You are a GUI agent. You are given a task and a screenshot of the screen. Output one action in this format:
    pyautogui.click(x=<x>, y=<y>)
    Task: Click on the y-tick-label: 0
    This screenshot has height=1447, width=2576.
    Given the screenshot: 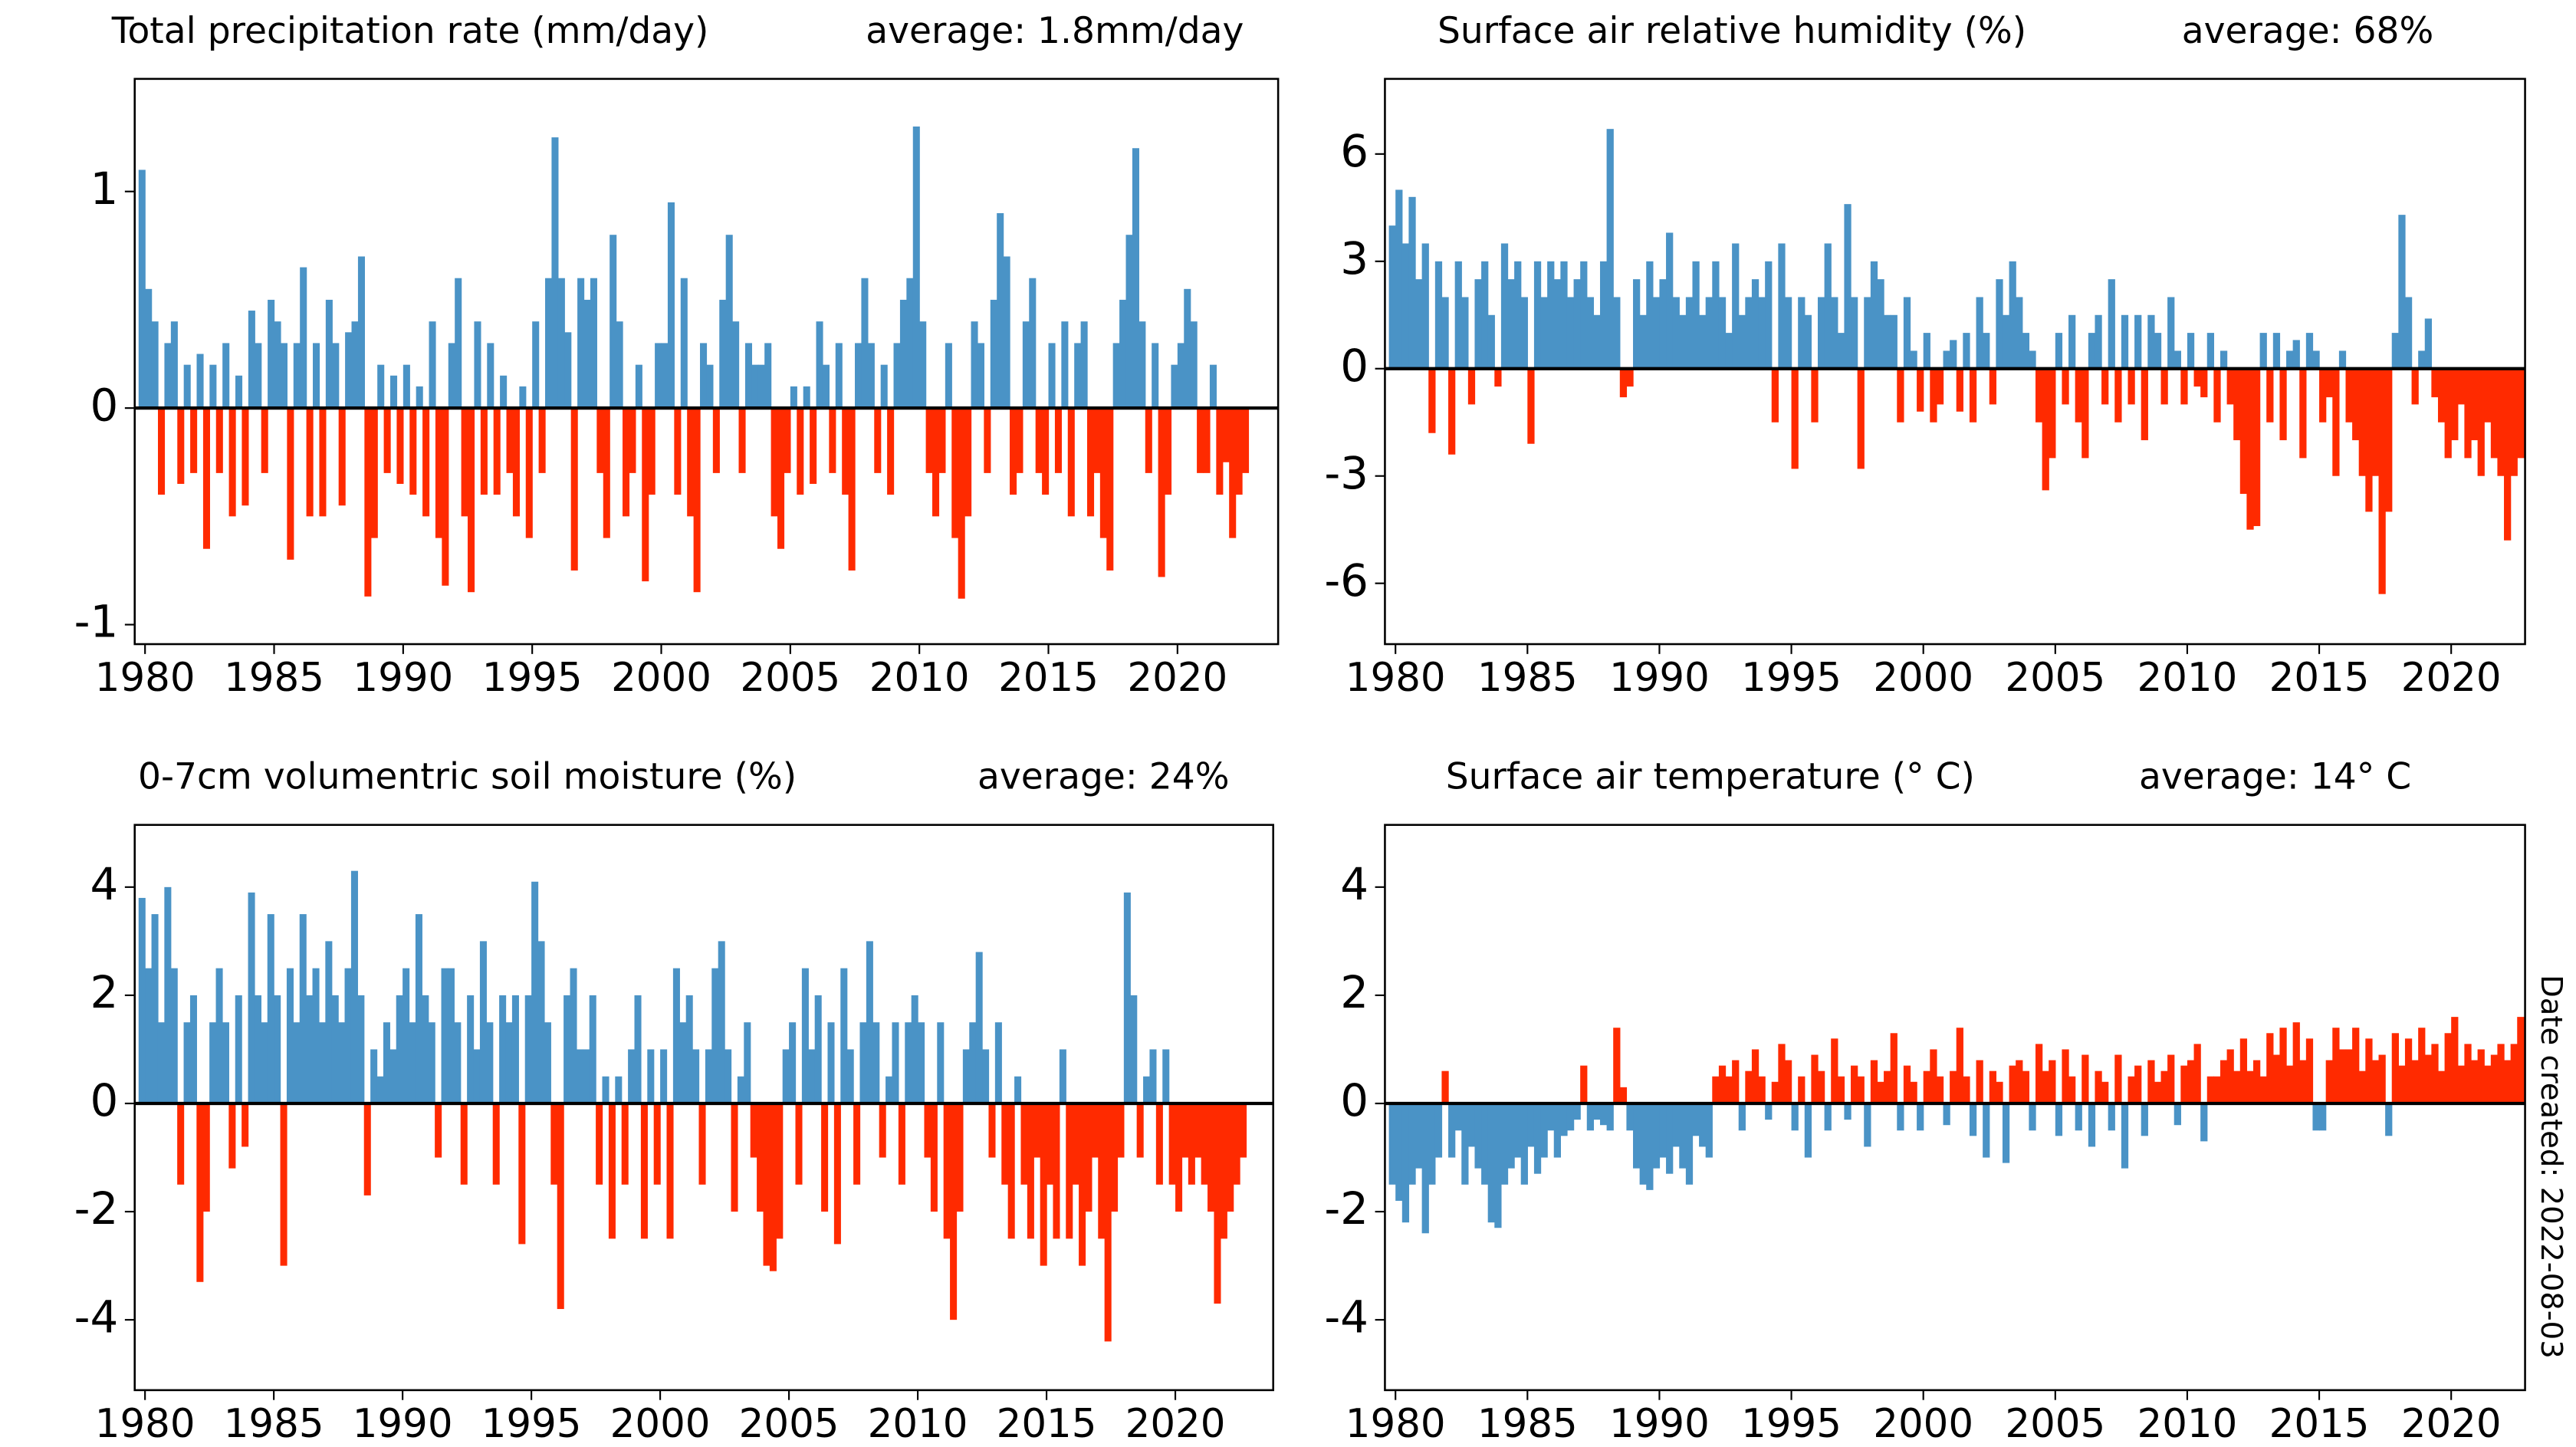 What is the action you would take?
    pyautogui.click(x=104, y=1100)
    